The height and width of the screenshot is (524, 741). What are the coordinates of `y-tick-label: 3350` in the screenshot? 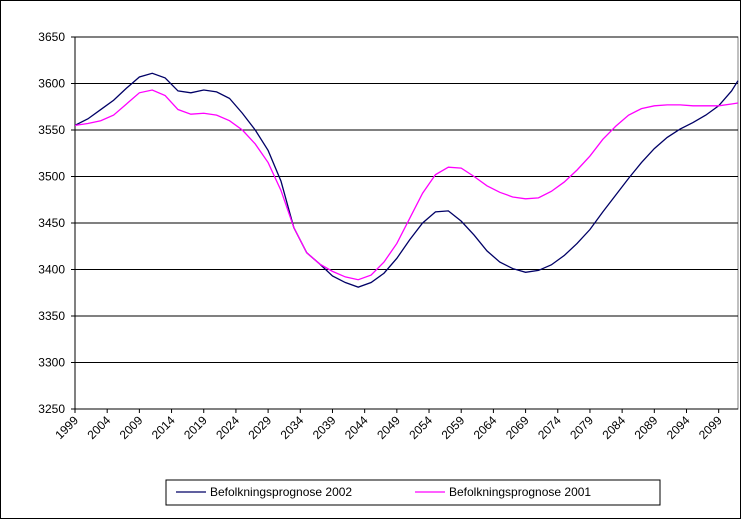 It's located at (51, 316).